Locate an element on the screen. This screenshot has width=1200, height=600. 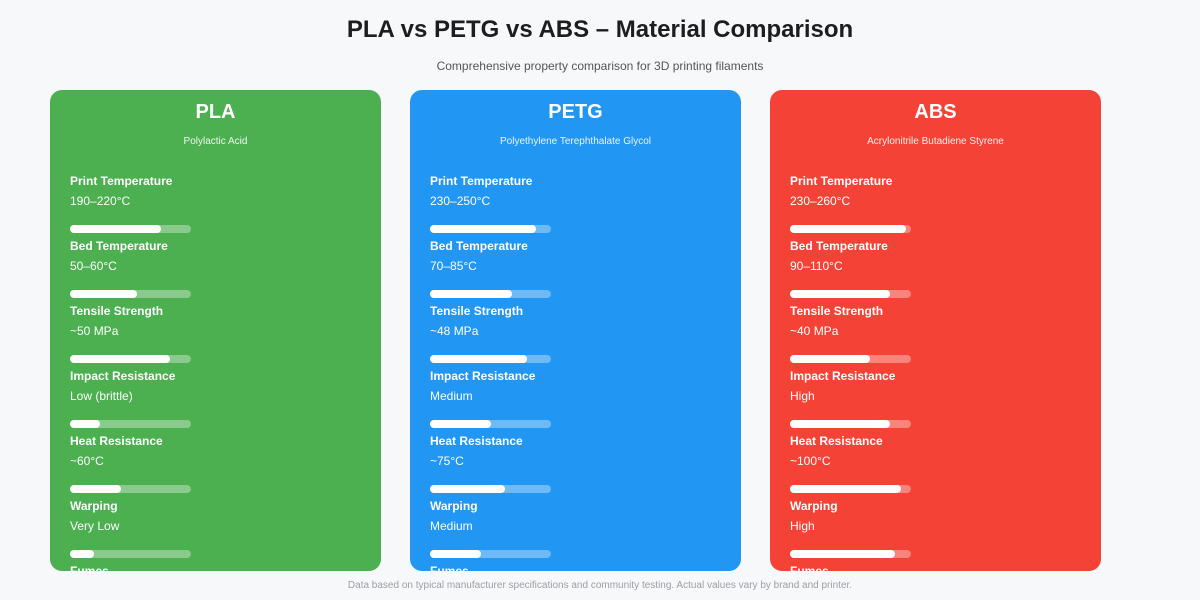
property-row: Print Temperature 230–250°C is located at coordinates (580, 191).